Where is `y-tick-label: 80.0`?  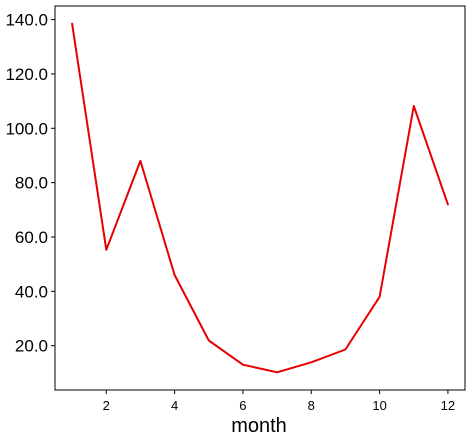
y-tick-label: 80.0 is located at coordinates (31, 183).